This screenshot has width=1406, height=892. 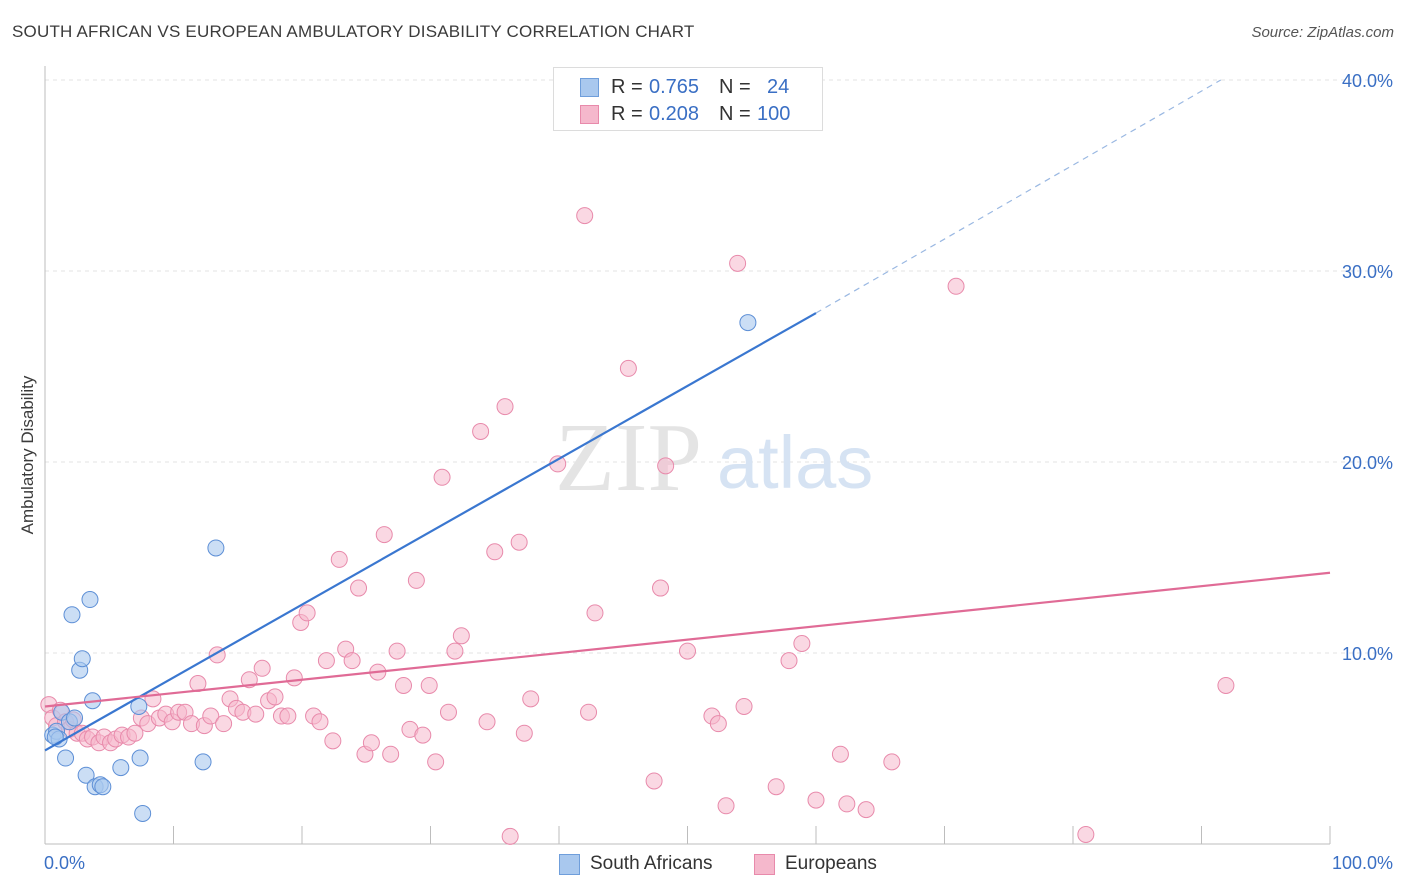 I want to click on legend-row-europeans: R = 0.208 N = 100, so click(x=685, y=114).